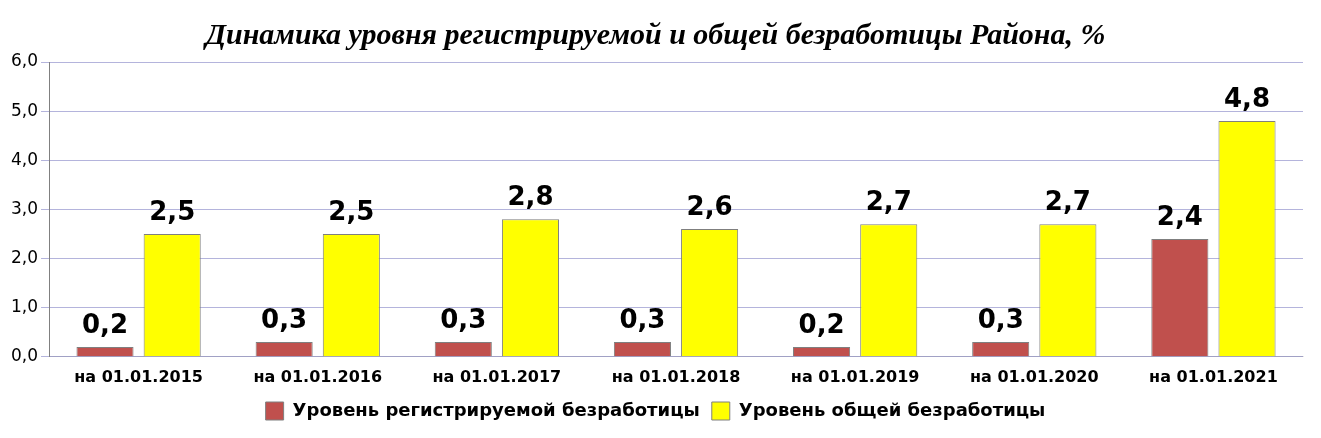 Image resolution: width=1321 pixels, height=438 pixels. What do you see at coordinates (24, 158) in the screenshot?
I see `y-tick-label: 4,0` at bounding box center [24, 158].